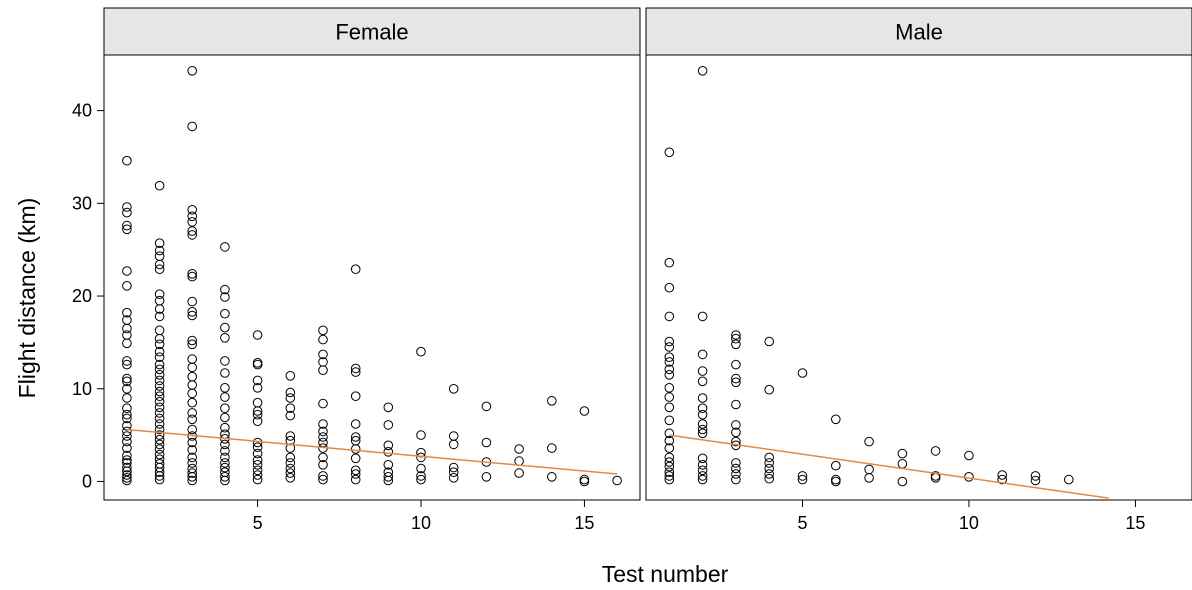 This screenshot has width=1192, height=590. What do you see at coordinates (889, 466) in the screenshot?
I see `trend-line` at bounding box center [889, 466].